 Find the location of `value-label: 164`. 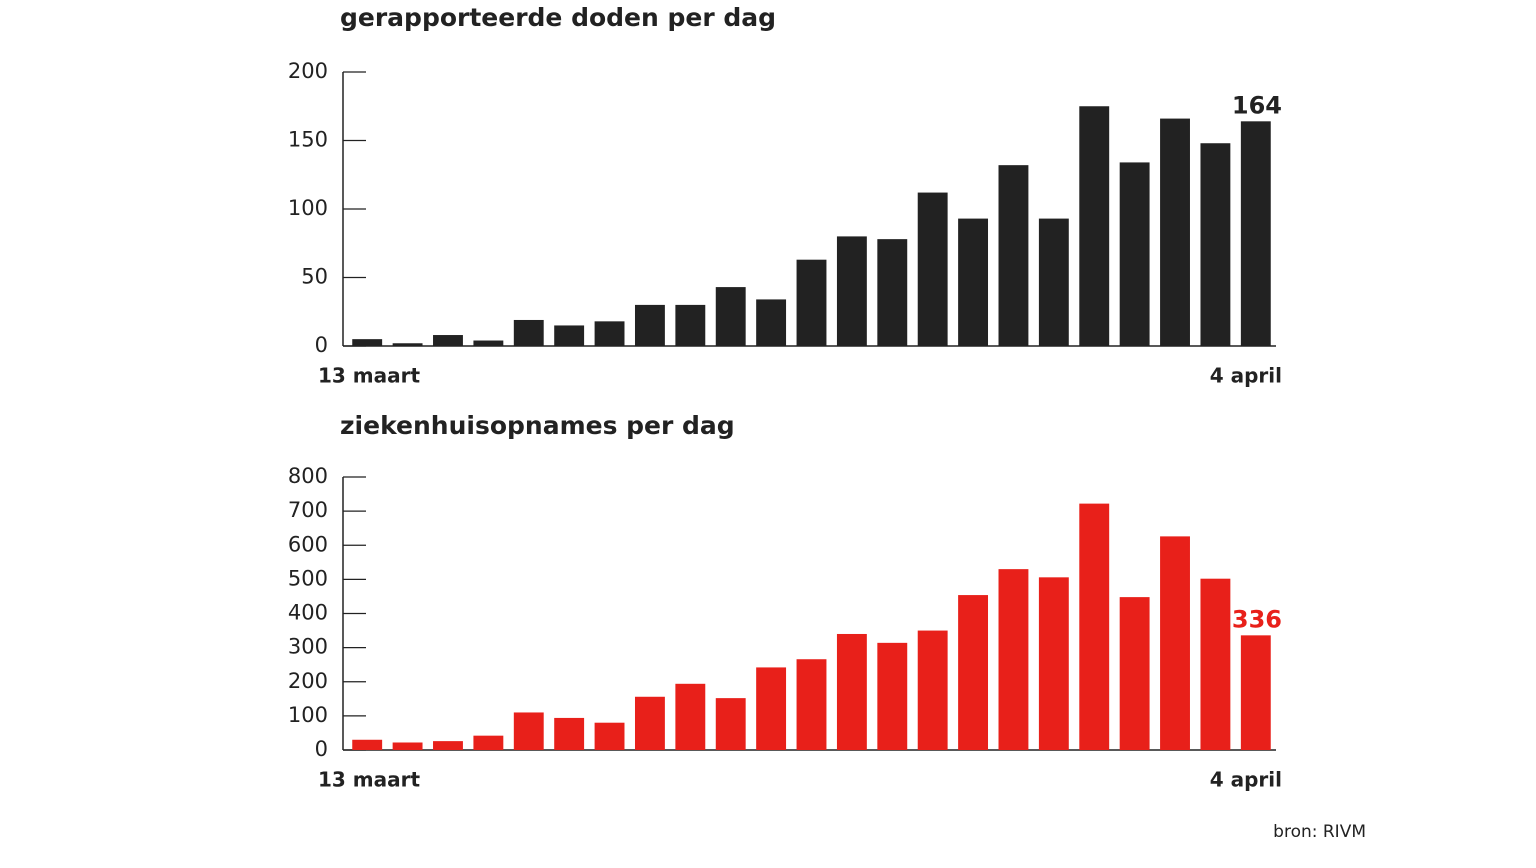

value-label: 164 is located at coordinates (1257, 105).